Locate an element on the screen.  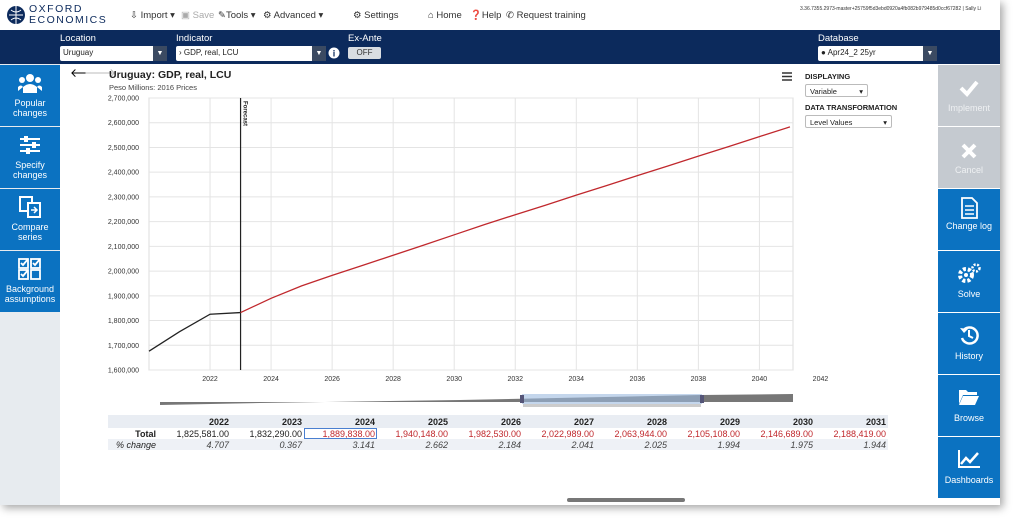
menu-label: Save is located at coordinates (203, 15).